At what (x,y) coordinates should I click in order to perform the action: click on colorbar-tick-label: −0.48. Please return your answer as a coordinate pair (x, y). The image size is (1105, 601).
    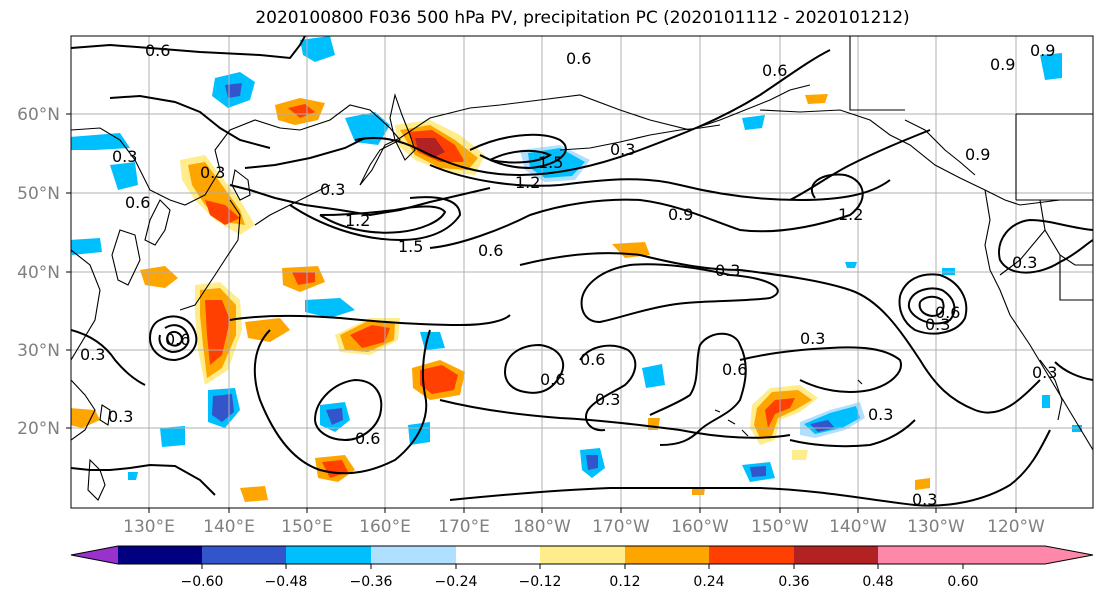
    Looking at the image, I should click on (286, 582).